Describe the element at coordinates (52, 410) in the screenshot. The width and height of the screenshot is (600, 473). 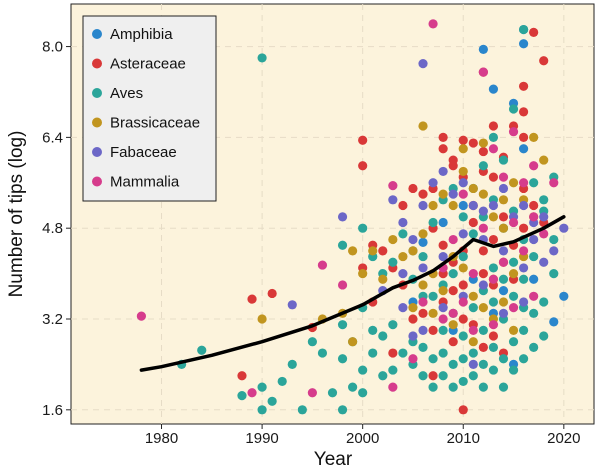
I see `y-tick-label: 1.6` at that location.